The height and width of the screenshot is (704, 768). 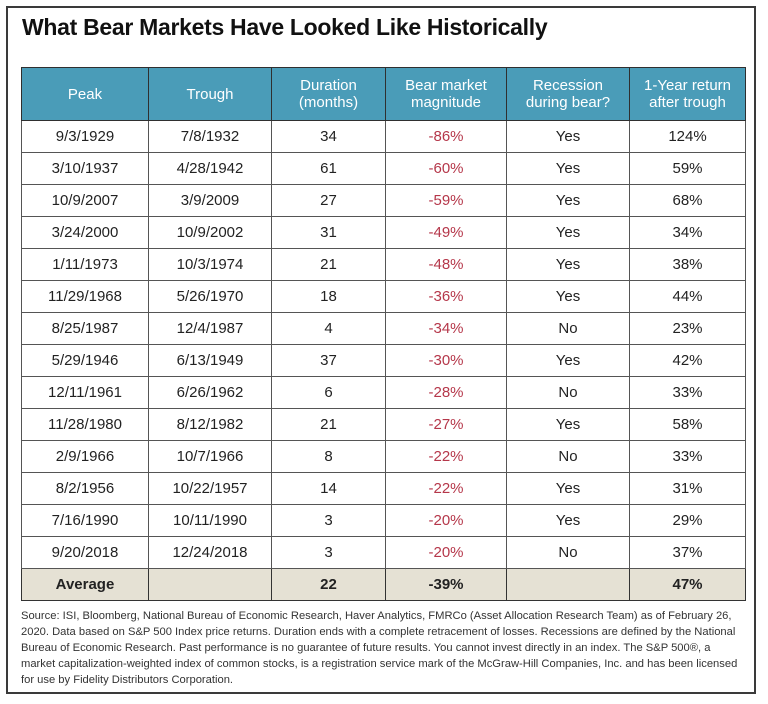 I want to click on cell-magnitude: -20%, so click(x=446, y=552).